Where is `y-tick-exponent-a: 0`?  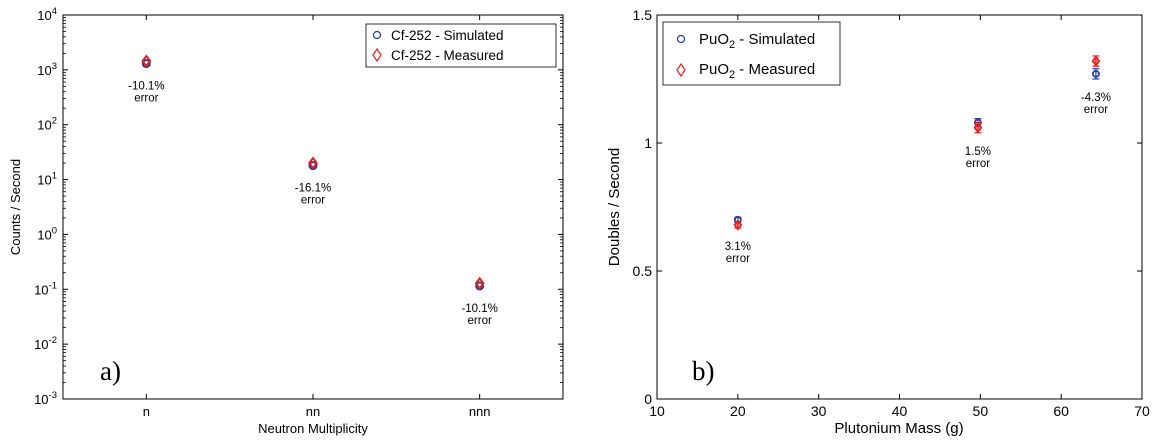
y-tick-exponent-a: 0 is located at coordinates (54, 230).